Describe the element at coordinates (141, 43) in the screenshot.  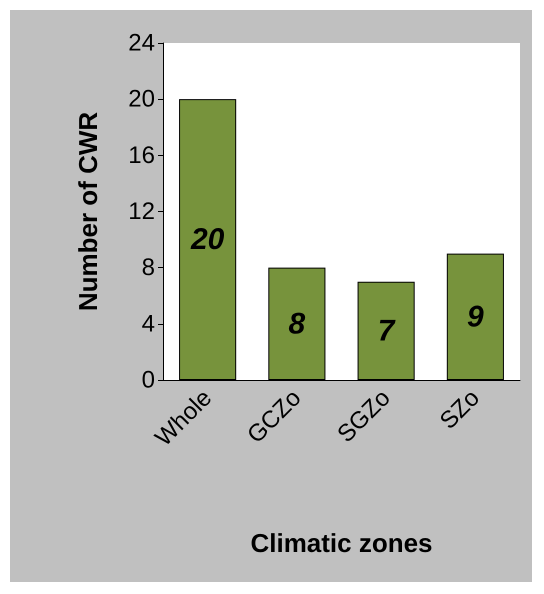
I see `y-tick-label: 24` at that location.